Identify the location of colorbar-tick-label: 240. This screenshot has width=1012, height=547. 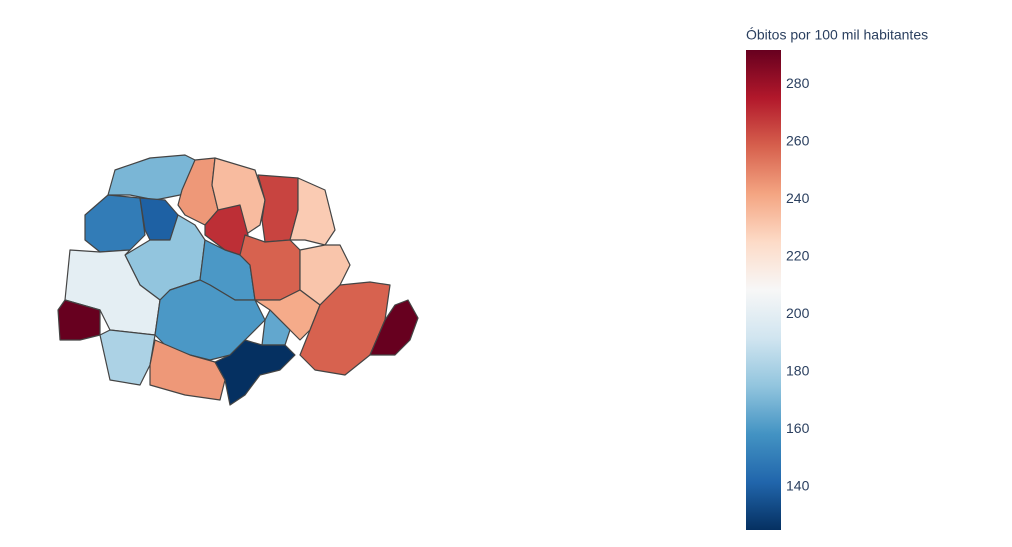
(798, 198).